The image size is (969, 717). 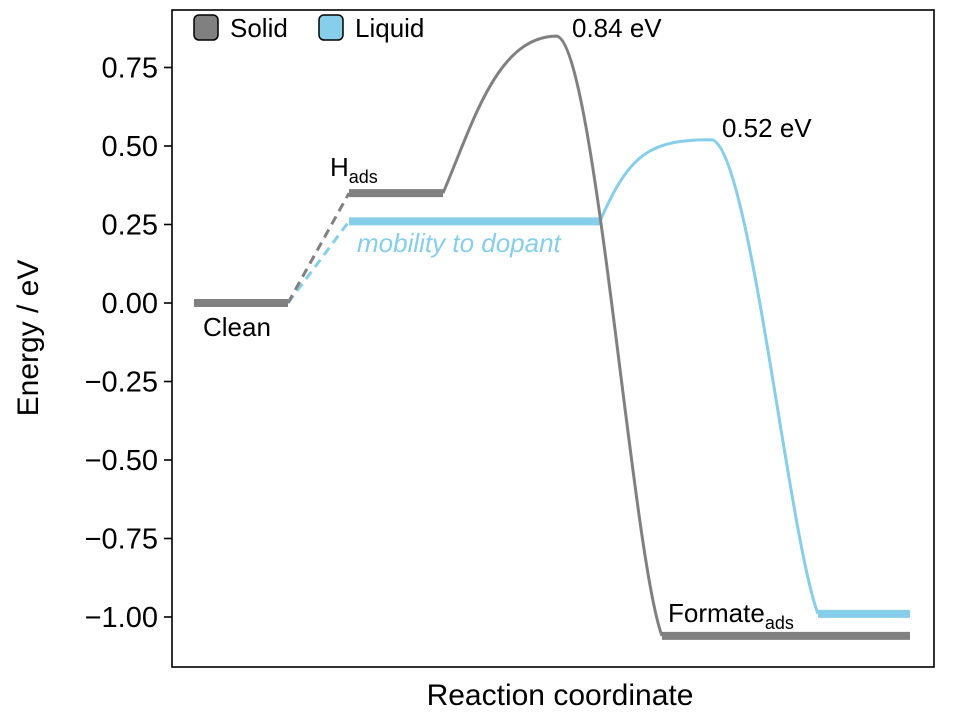 I want to click on legend-label-solid: Solid, so click(x=259, y=28).